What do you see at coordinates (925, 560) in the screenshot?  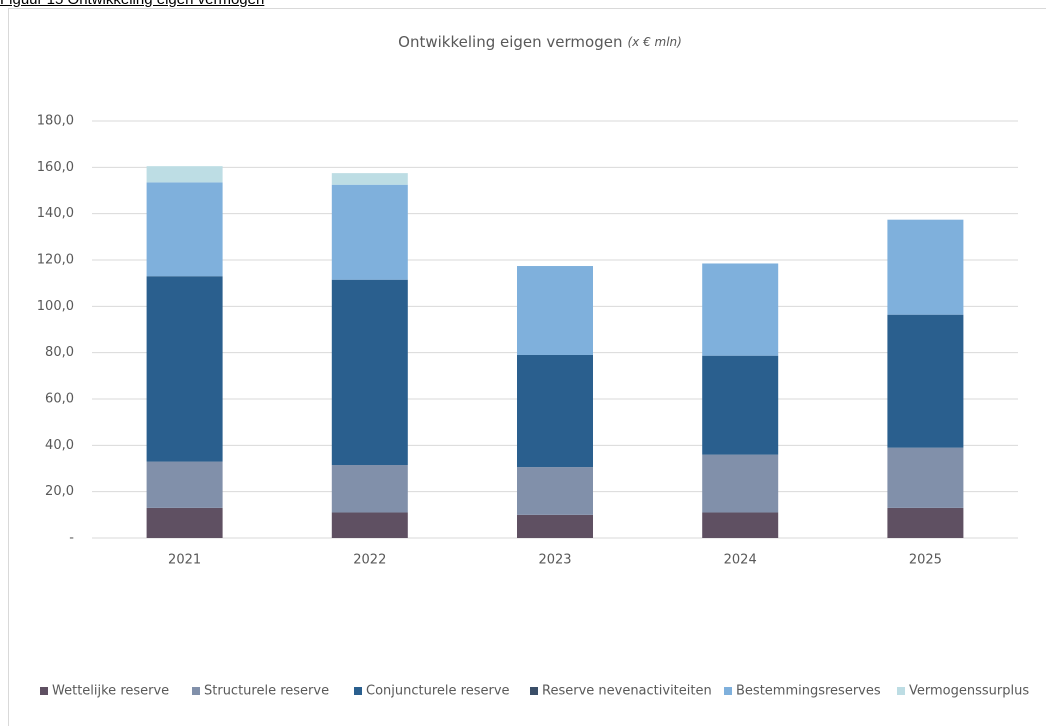 I see `x-tick-label: 2025` at bounding box center [925, 560].